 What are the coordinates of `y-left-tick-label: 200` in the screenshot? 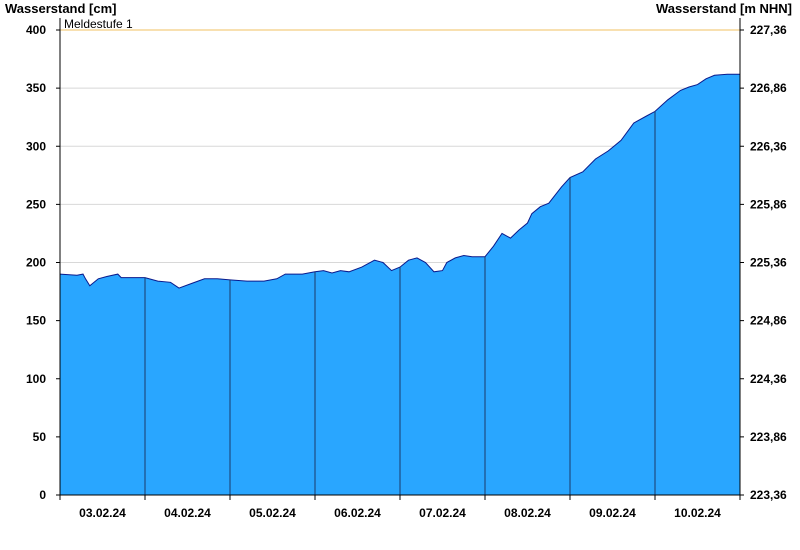 It's located at (36, 263).